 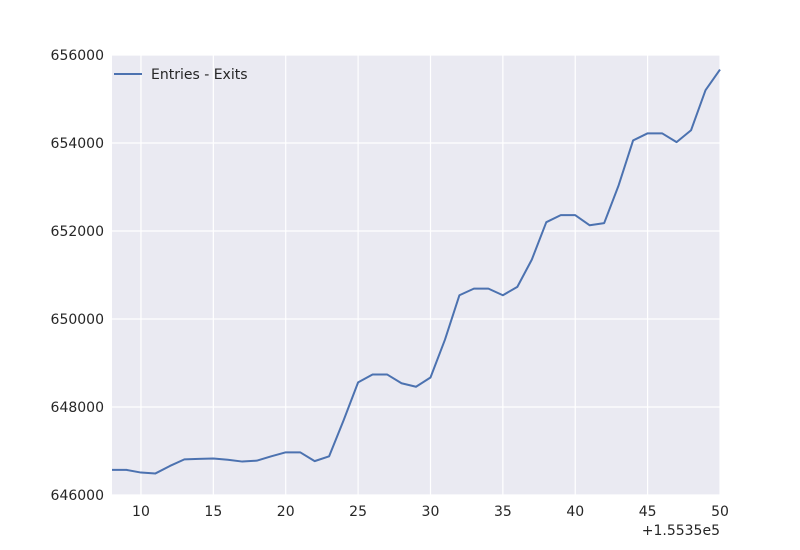 I want to click on x-tick-label: 20, so click(x=286, y=512).